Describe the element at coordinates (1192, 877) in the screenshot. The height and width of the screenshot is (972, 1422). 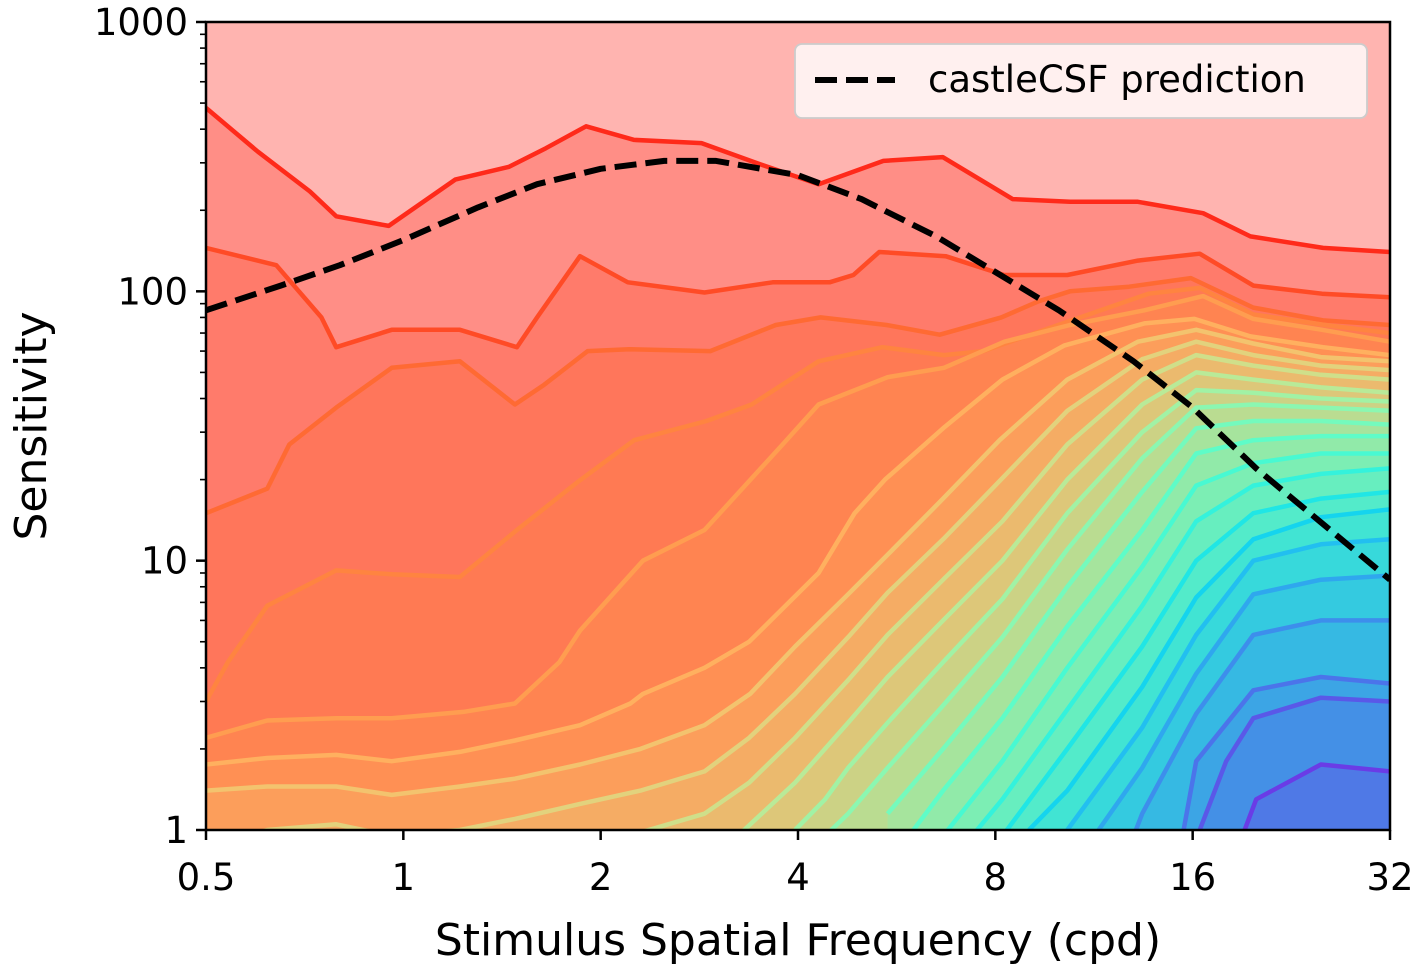
I see `x-tick-label: 16` at that location.